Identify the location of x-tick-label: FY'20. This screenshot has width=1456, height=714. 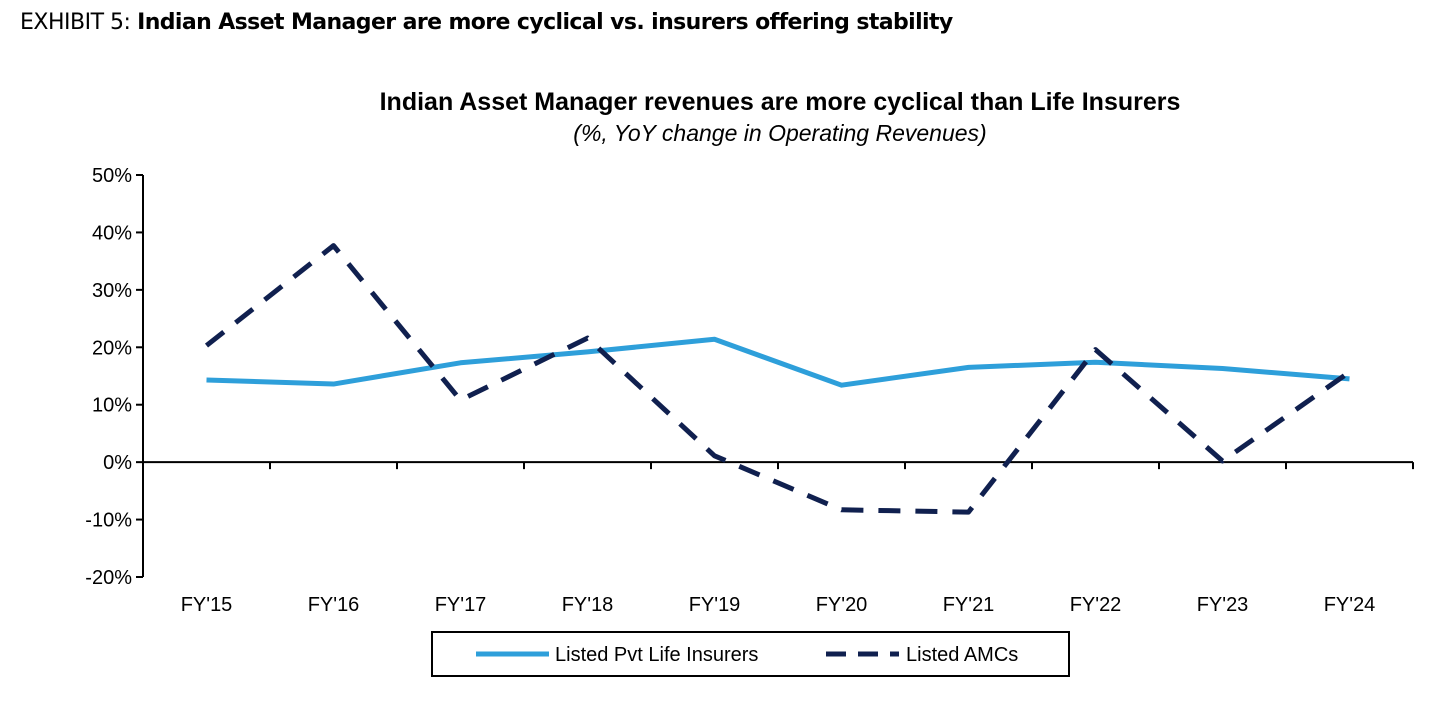
(842, 605).